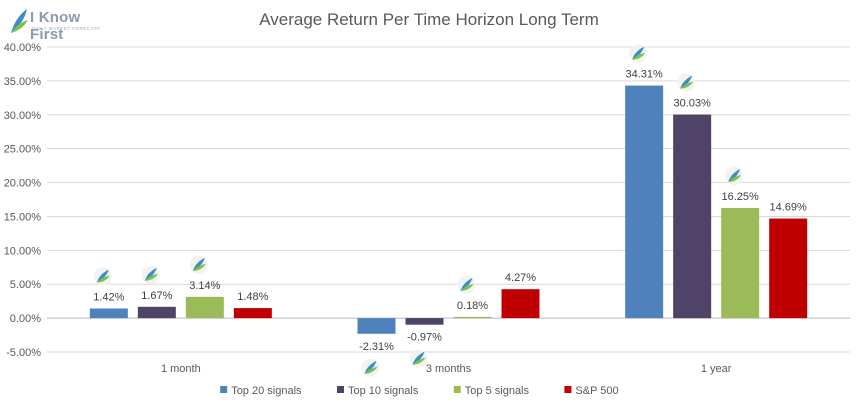 This screenshot has height=409, width=859. What do you see at coordinates (741, 197) in the screenshot?
I see `data-label: 16.25%` at bounding box center [741, 197].